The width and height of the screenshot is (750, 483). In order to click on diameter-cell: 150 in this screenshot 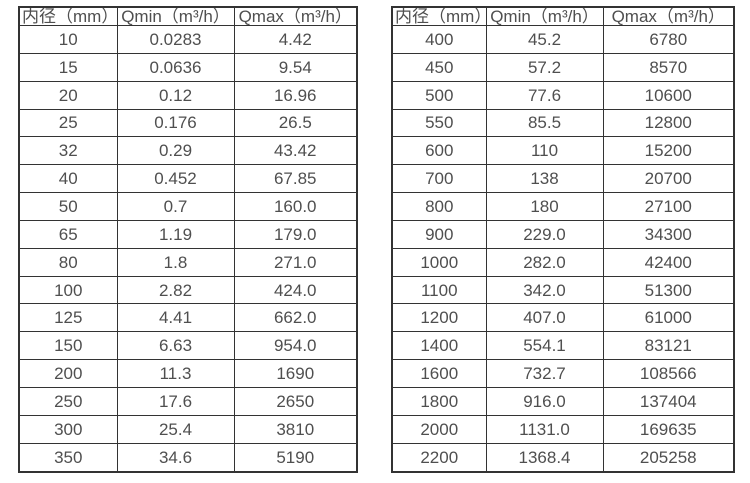, I will do `click(68, 346)`.